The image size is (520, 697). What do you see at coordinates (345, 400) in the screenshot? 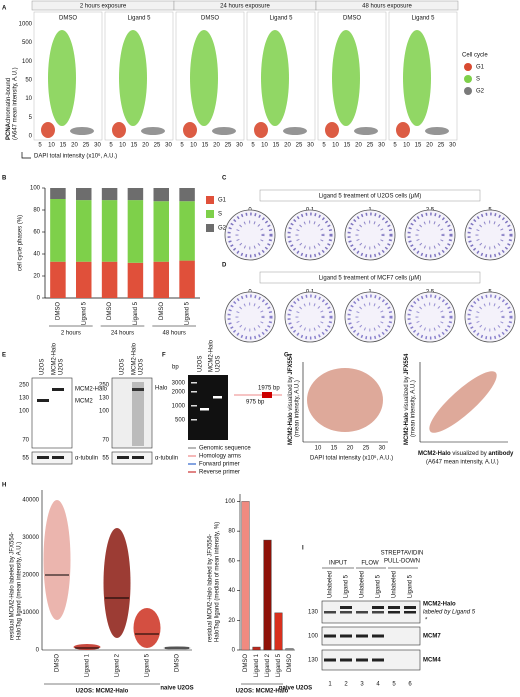
I see `cloud` at bounding box center [345, 400].